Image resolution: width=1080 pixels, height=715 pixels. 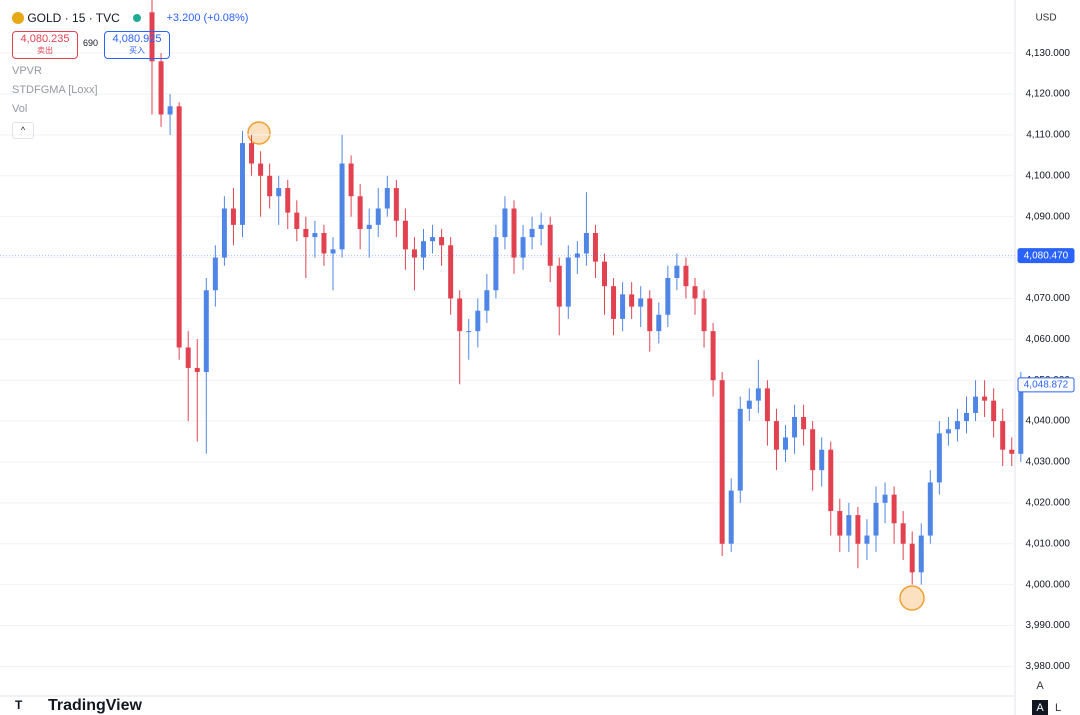 What do you see at coordinates (45, 50) in the screenshot?
I see `sell-label: 卖出` at bounding box center [45, 50].